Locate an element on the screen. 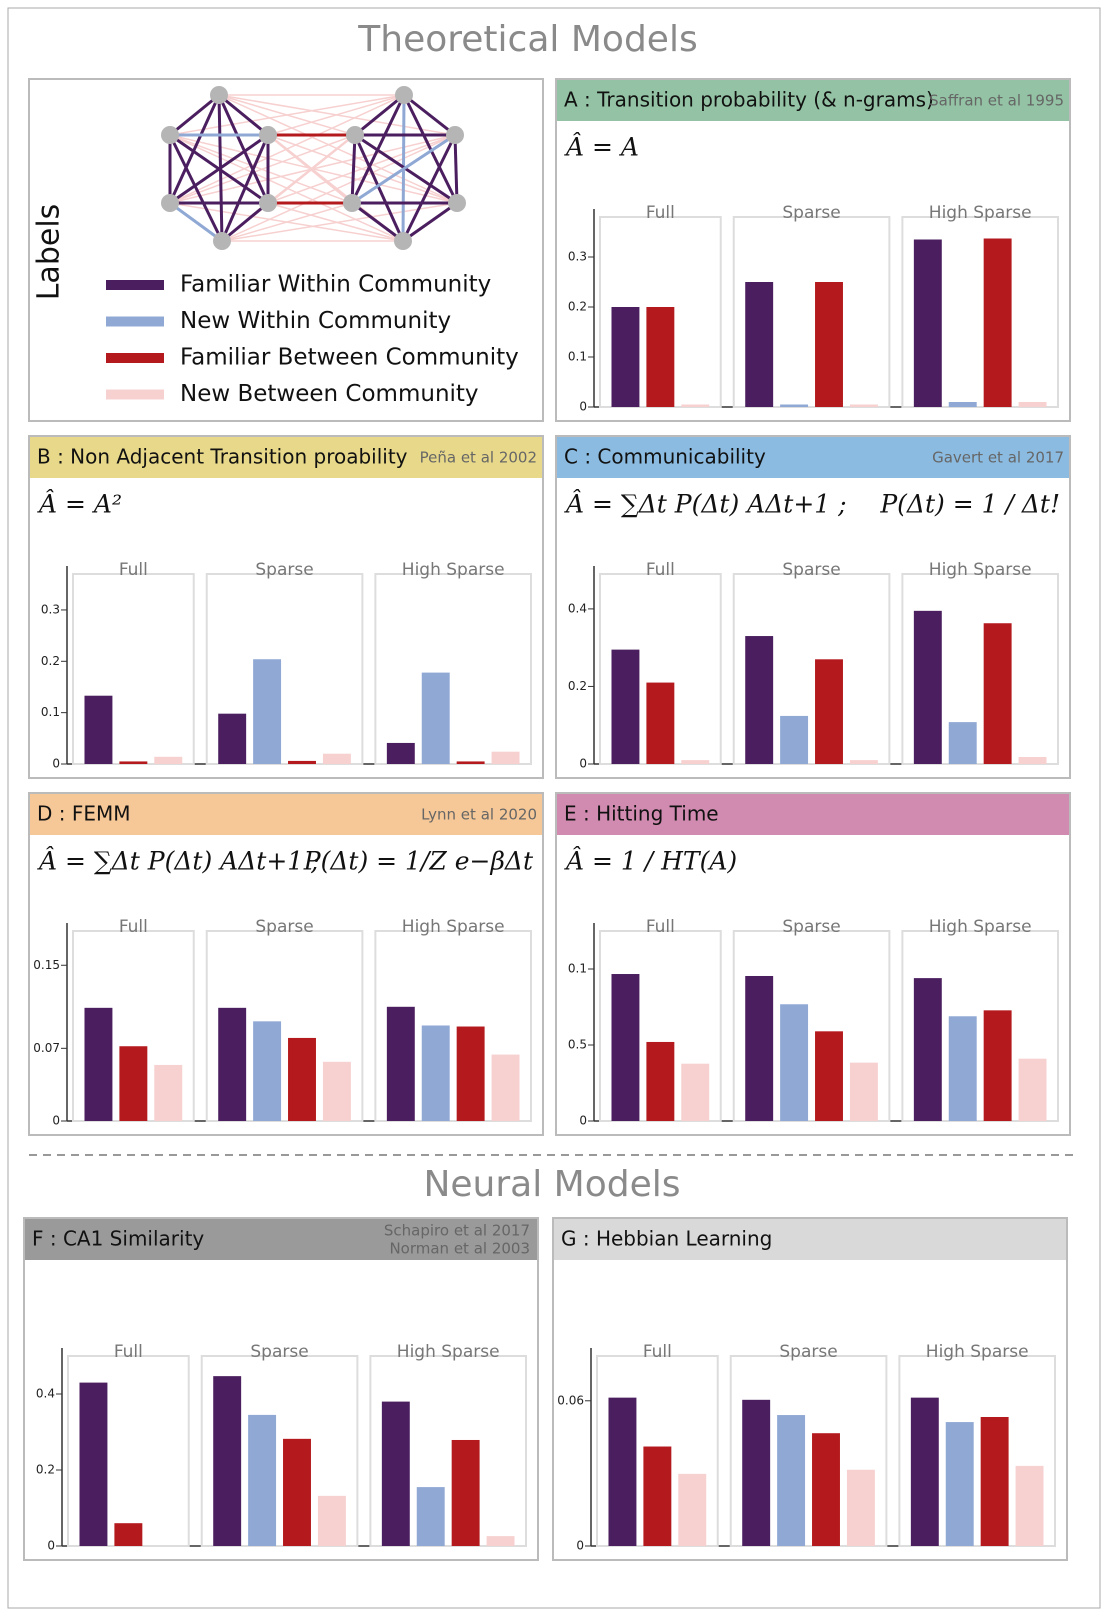 The image size is (1109, 1616). panel-title: G : Hebbian Learning is located at coordinates (666, 1239).